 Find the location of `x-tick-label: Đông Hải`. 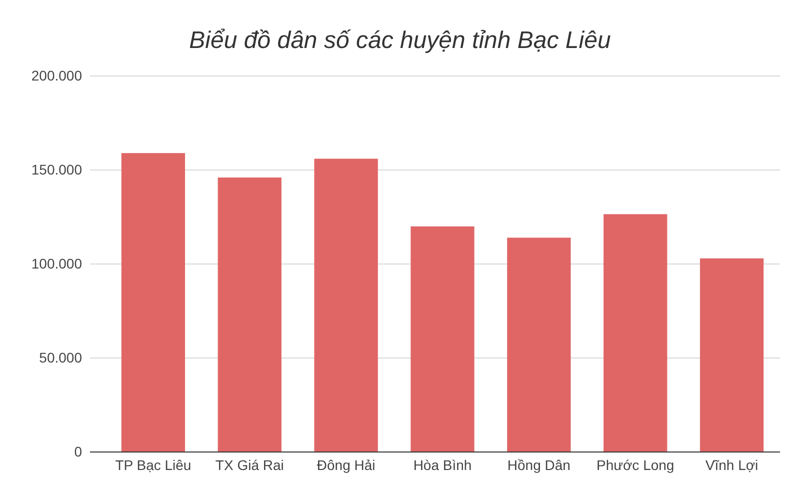

x-tick-label: Đông Hải is located at coordinates (346, 464).